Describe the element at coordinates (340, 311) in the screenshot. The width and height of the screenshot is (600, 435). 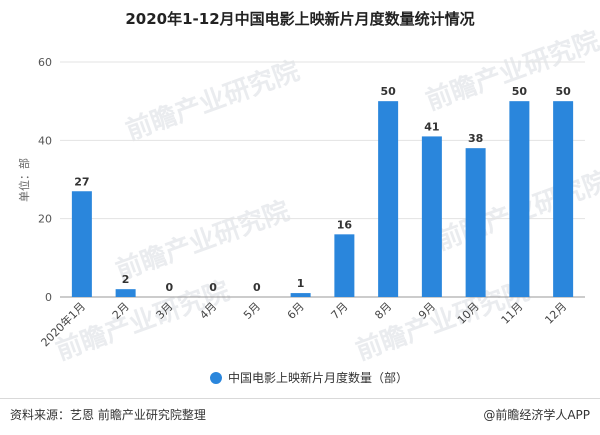
I see `x-tick-label: 7月` at that location.